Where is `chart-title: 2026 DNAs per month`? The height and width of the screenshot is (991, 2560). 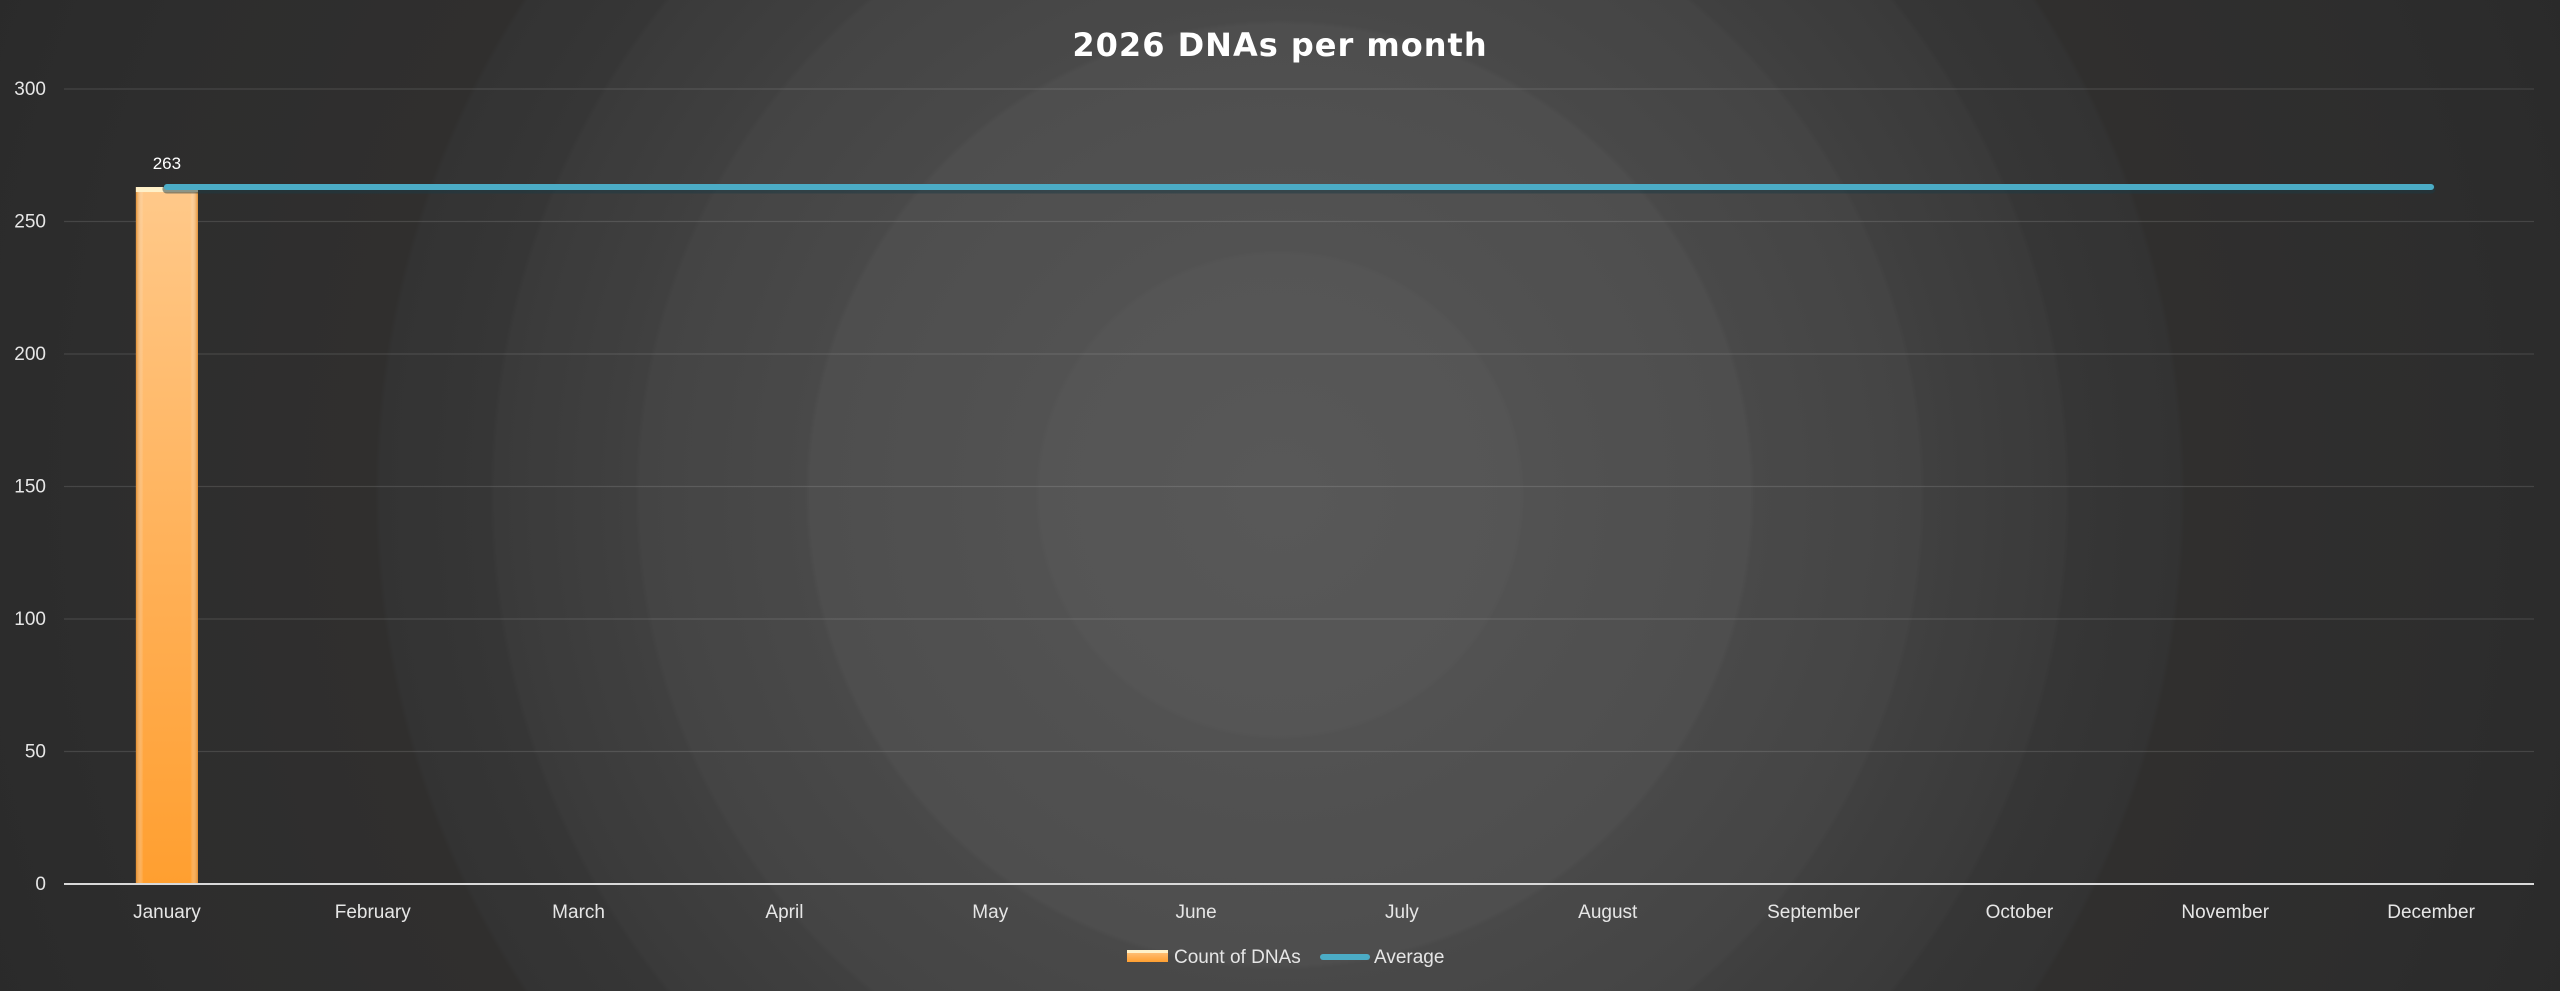 chart-title: 2026 DNAs per month is located at coordinates (1279, 45).